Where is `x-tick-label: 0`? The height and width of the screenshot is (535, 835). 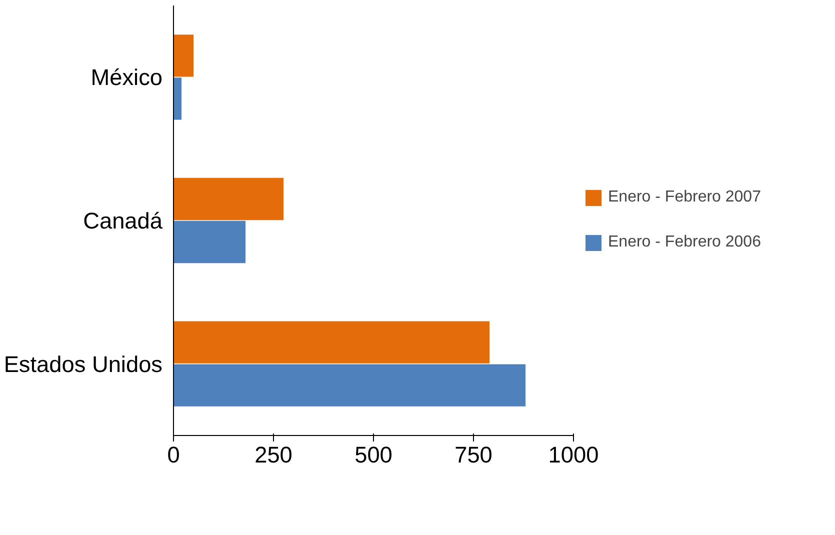
x-tick-label: 0 is located at coordinates (173, 455).